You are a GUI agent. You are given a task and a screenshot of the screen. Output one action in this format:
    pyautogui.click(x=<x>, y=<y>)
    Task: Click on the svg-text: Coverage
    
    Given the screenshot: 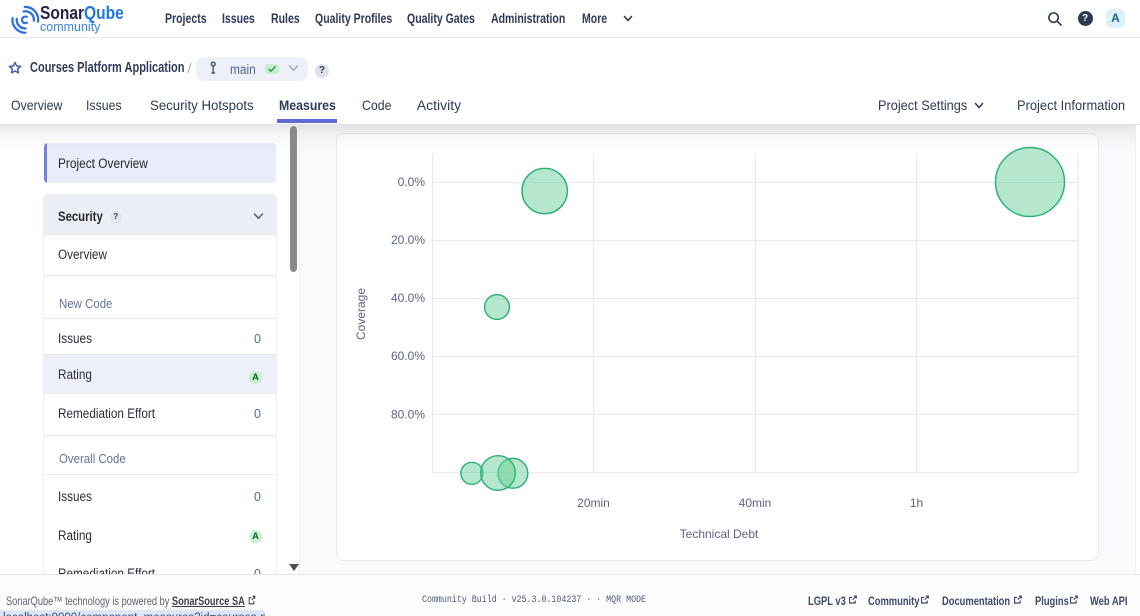 What is the action you would take?
    pyautogui.click(x=361, y=314)
    